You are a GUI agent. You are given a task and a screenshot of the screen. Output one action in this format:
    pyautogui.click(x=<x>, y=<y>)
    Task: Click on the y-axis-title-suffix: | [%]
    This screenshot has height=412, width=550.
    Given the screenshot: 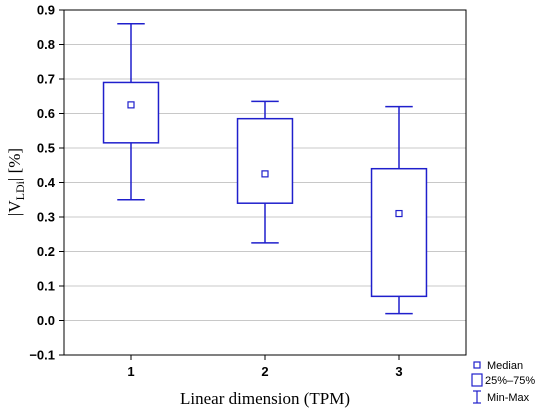 What is the action you would take?
    pyautogui.click(x=14, y=164)
    